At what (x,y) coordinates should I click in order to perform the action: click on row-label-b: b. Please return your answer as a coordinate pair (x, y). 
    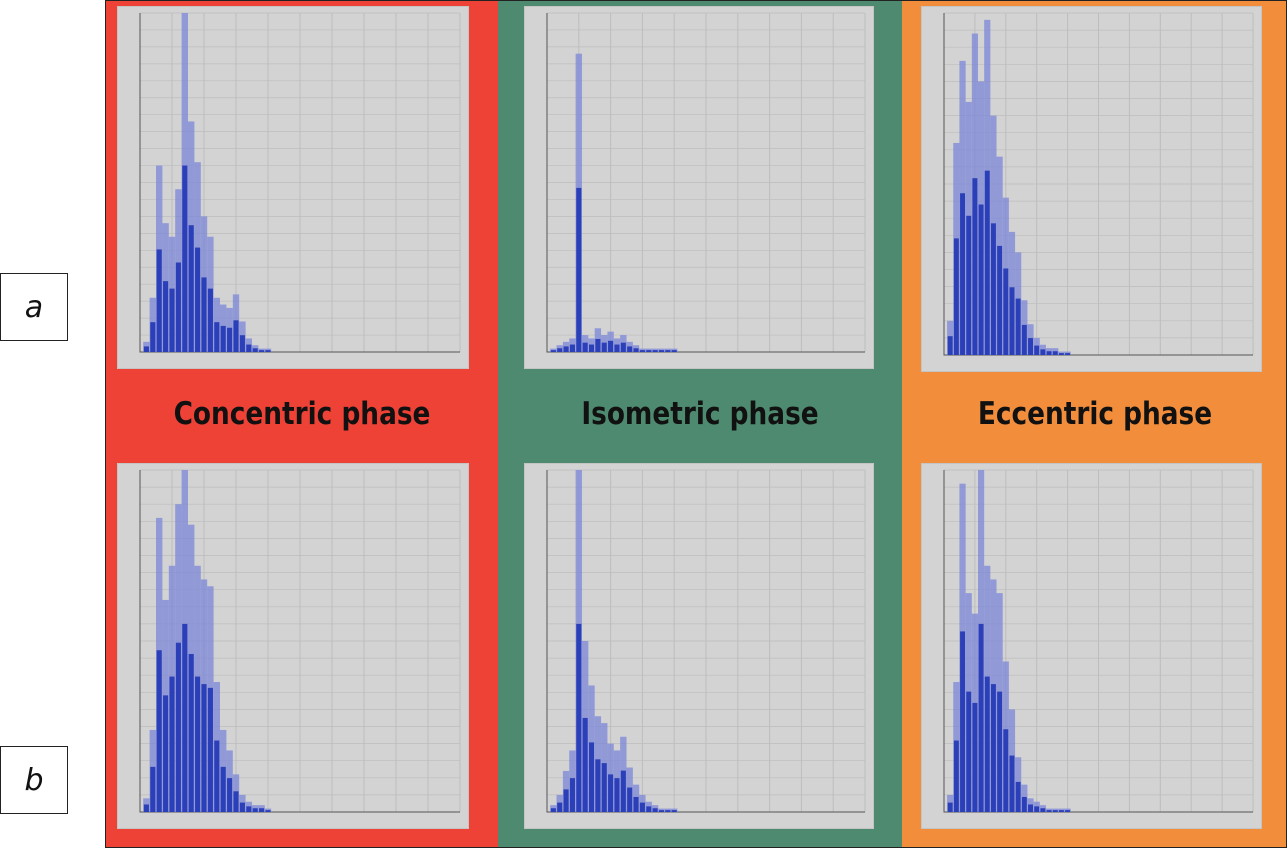
    Looking at the image, I should click on (34, 780).